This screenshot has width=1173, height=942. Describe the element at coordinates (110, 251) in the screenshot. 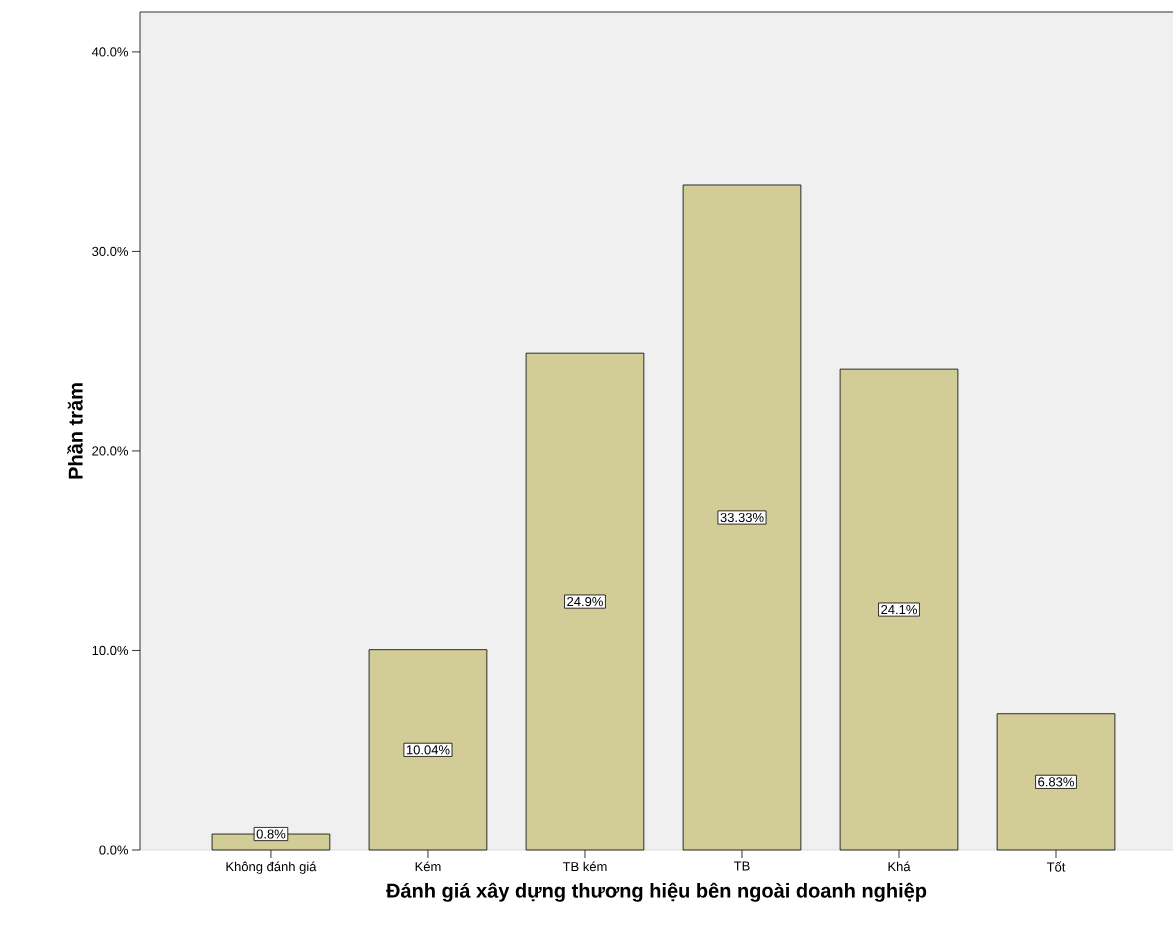

I see `y-tick-label: 30.0%` at that location.